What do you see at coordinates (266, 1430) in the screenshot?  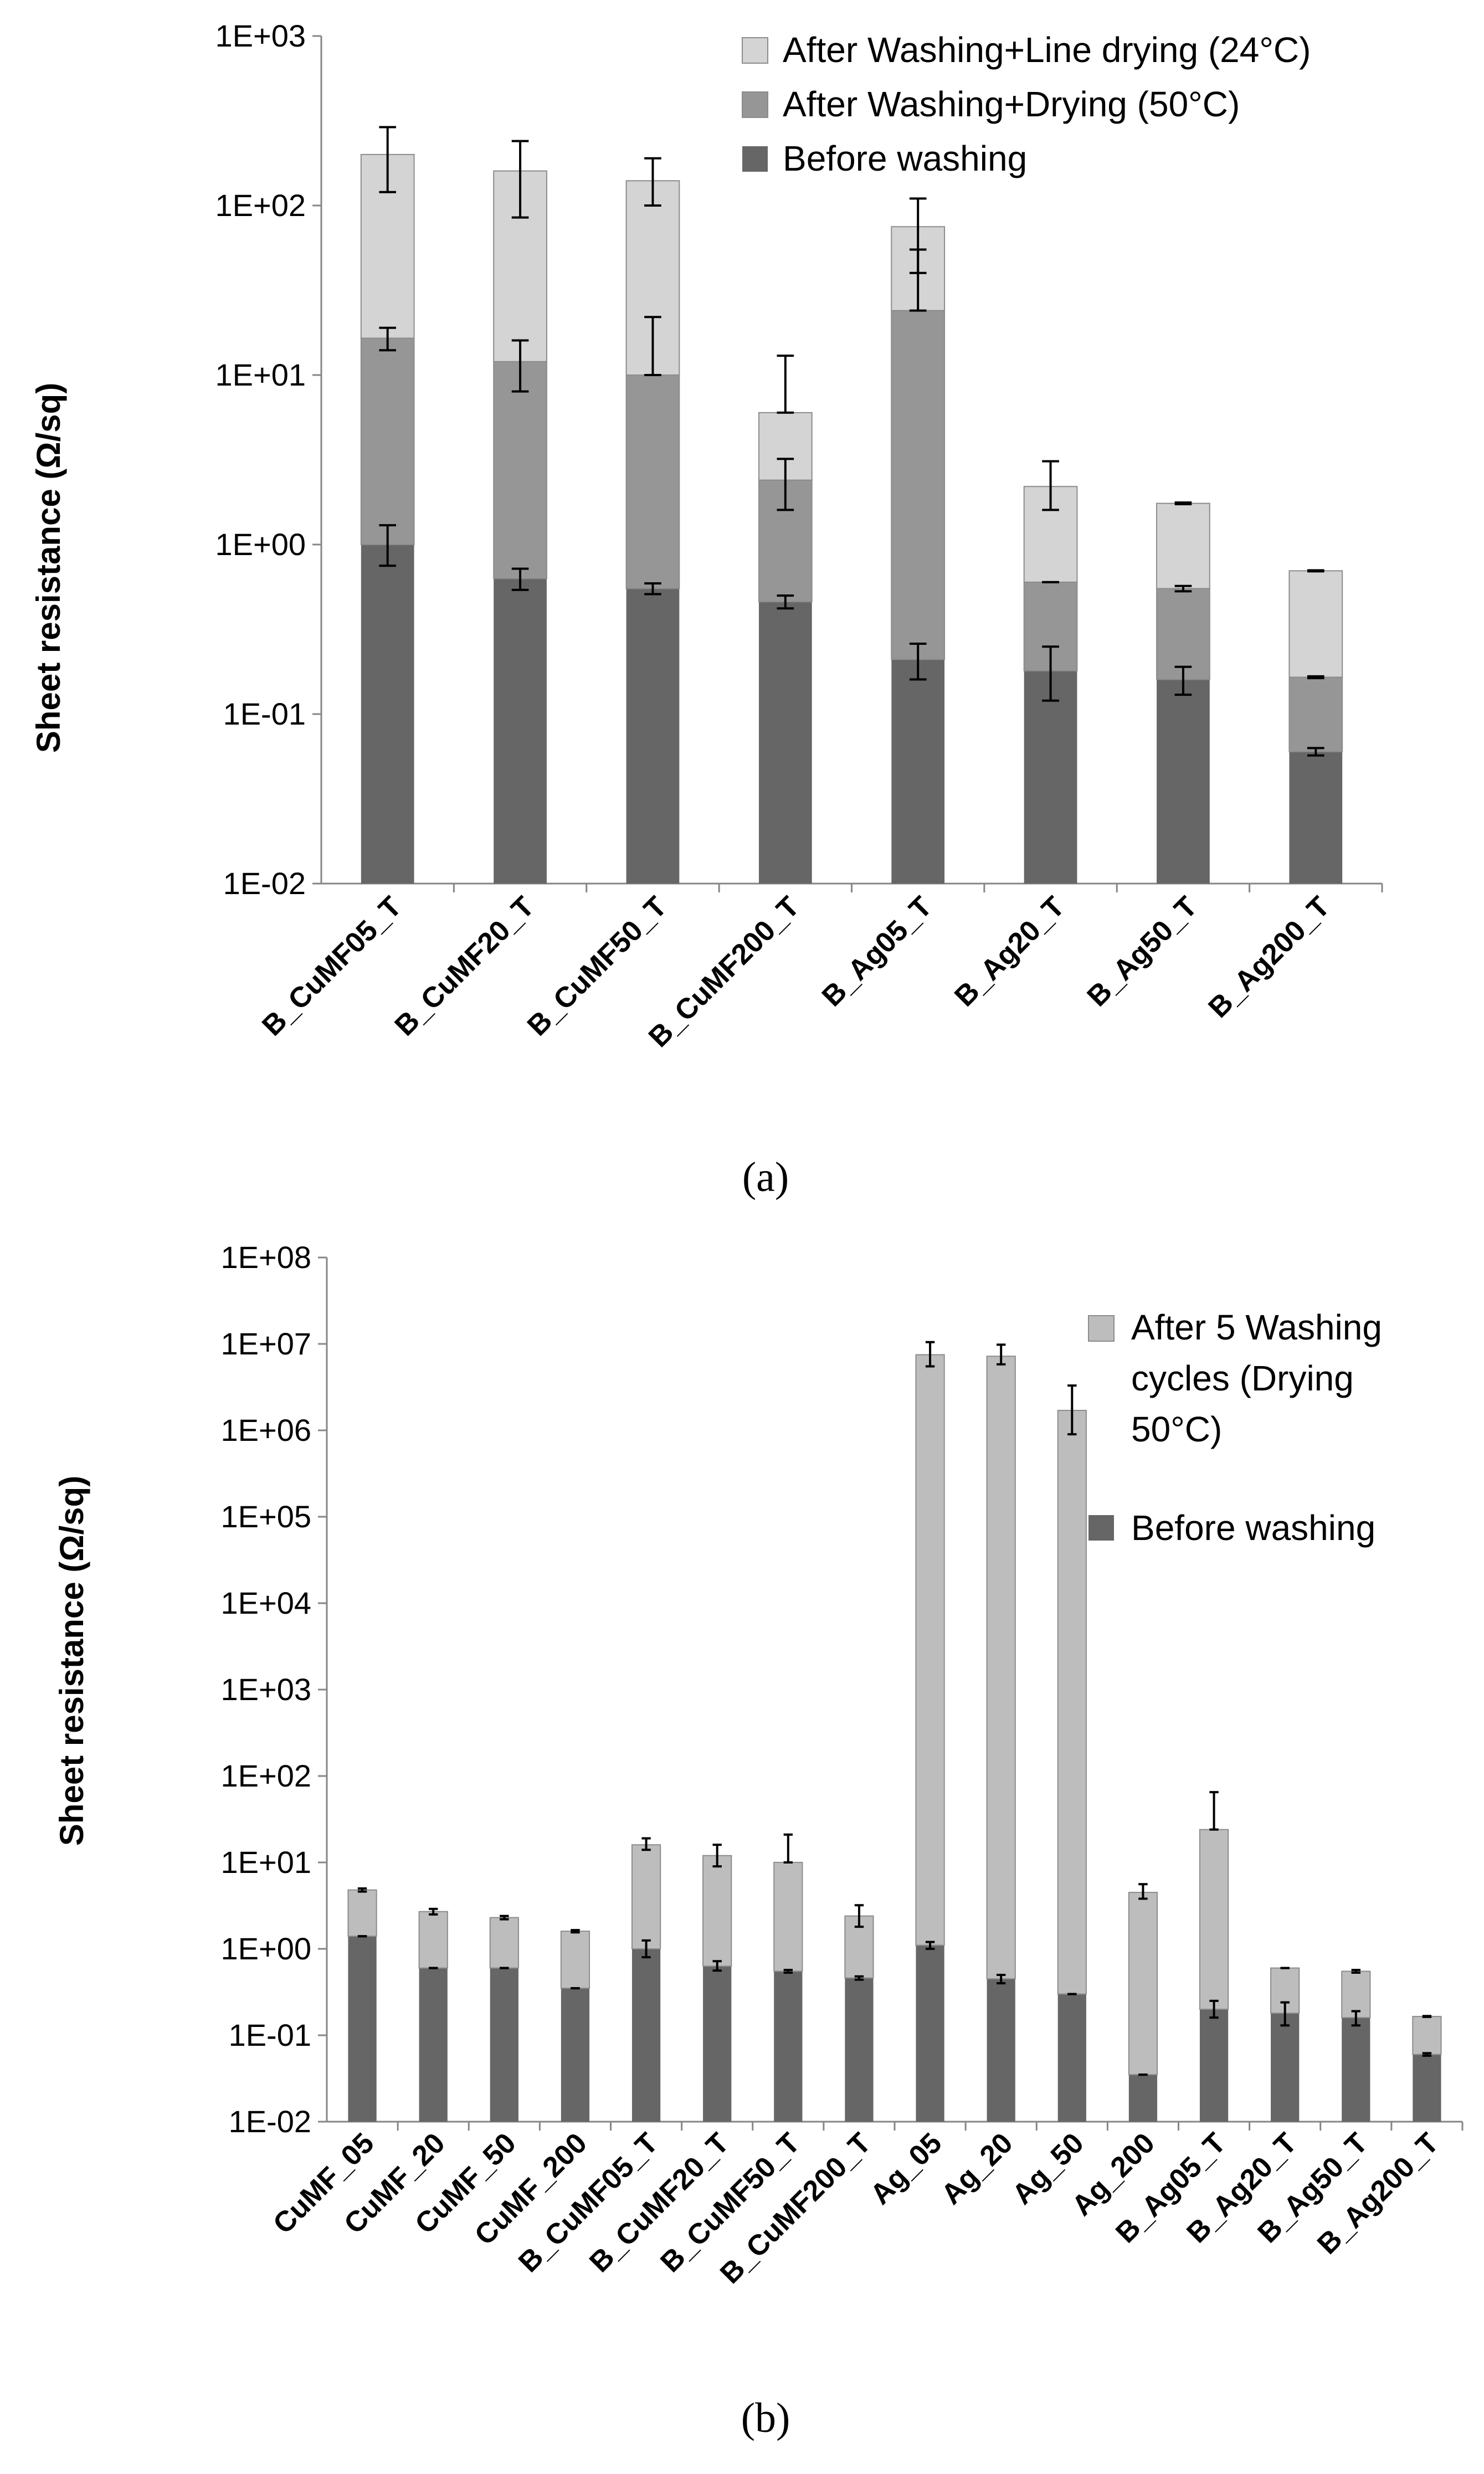 I see `y-tick-label: 1E+06` at bounding box center [266, 1430].